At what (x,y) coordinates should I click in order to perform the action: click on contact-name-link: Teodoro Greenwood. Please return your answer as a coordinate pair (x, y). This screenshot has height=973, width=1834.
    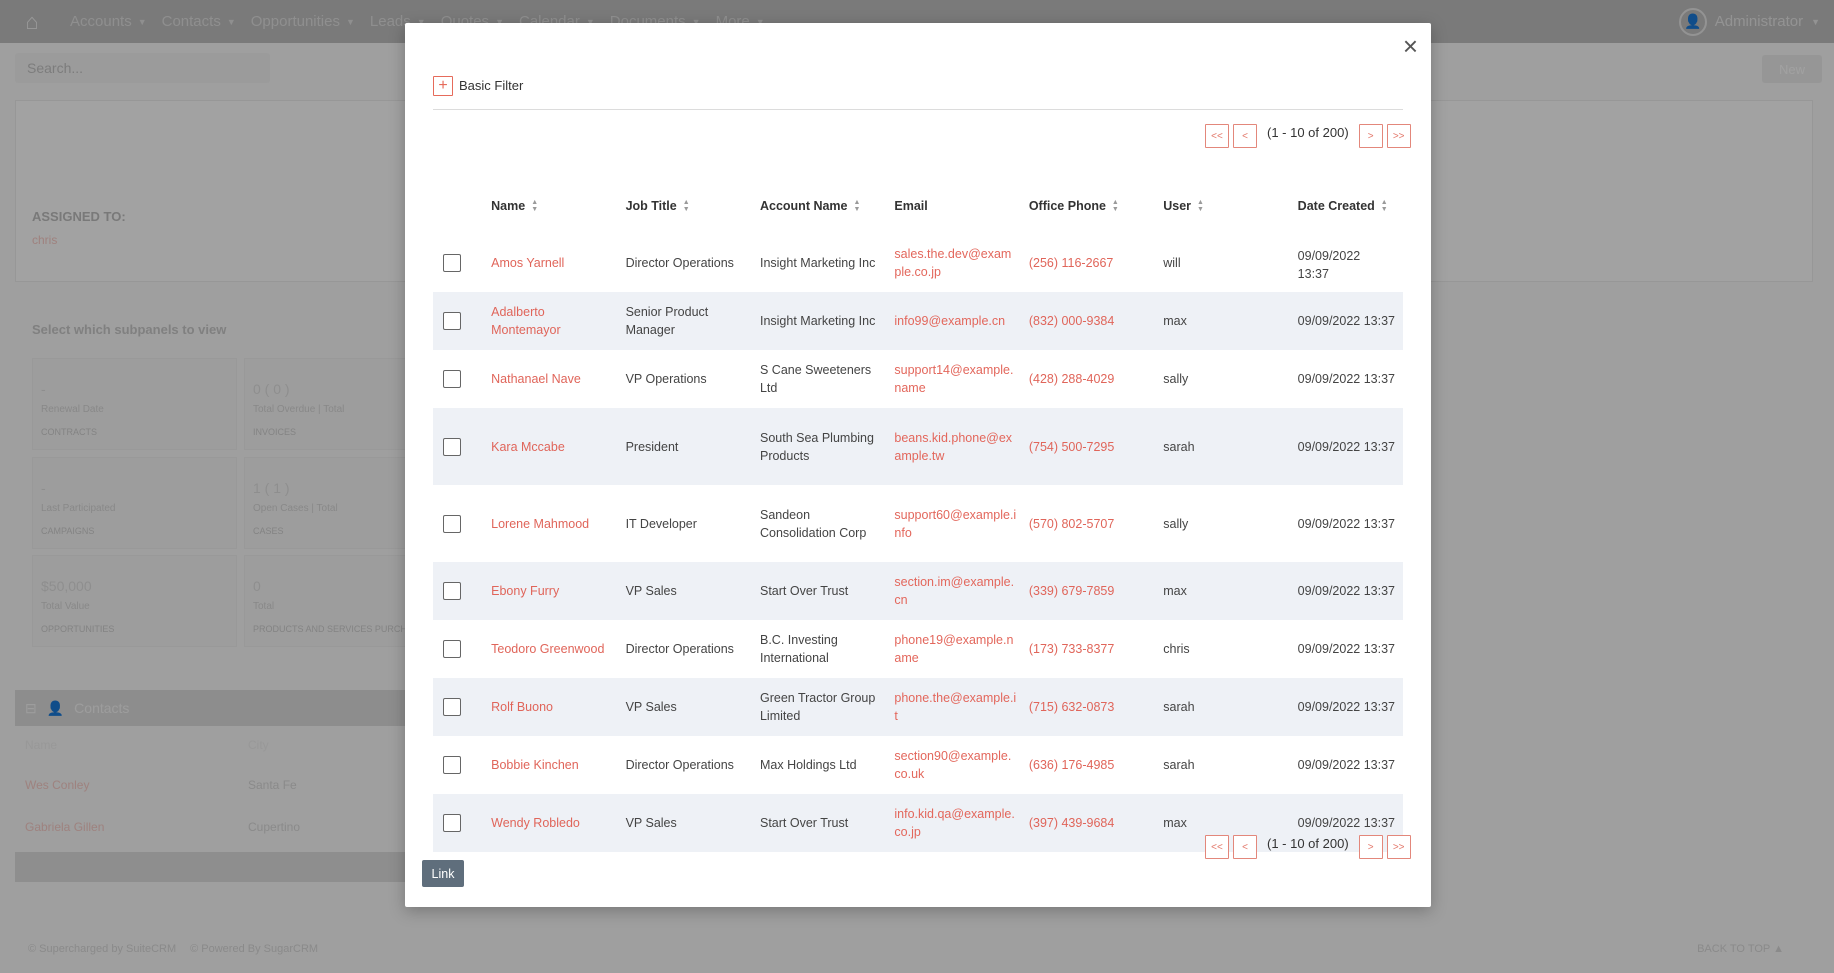
    Looking at the image, I should click on (548, 649).